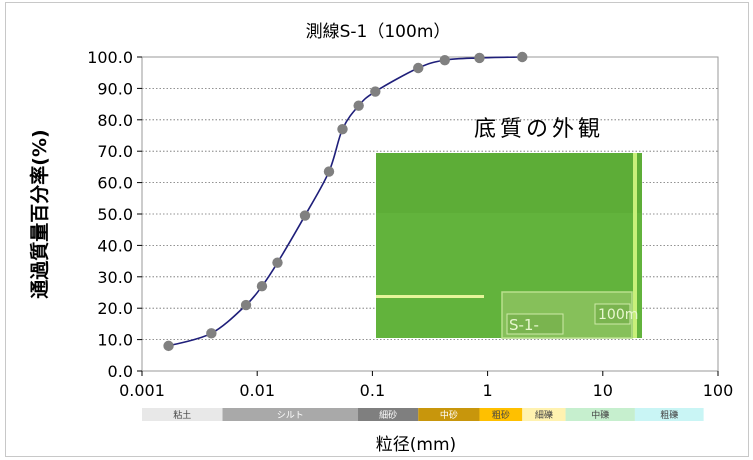 This screenshot has height=460, width=753. Describe the element at coordinates (115, 88) in the screenshot. I see `y-tick-label: 90.0` at that location.